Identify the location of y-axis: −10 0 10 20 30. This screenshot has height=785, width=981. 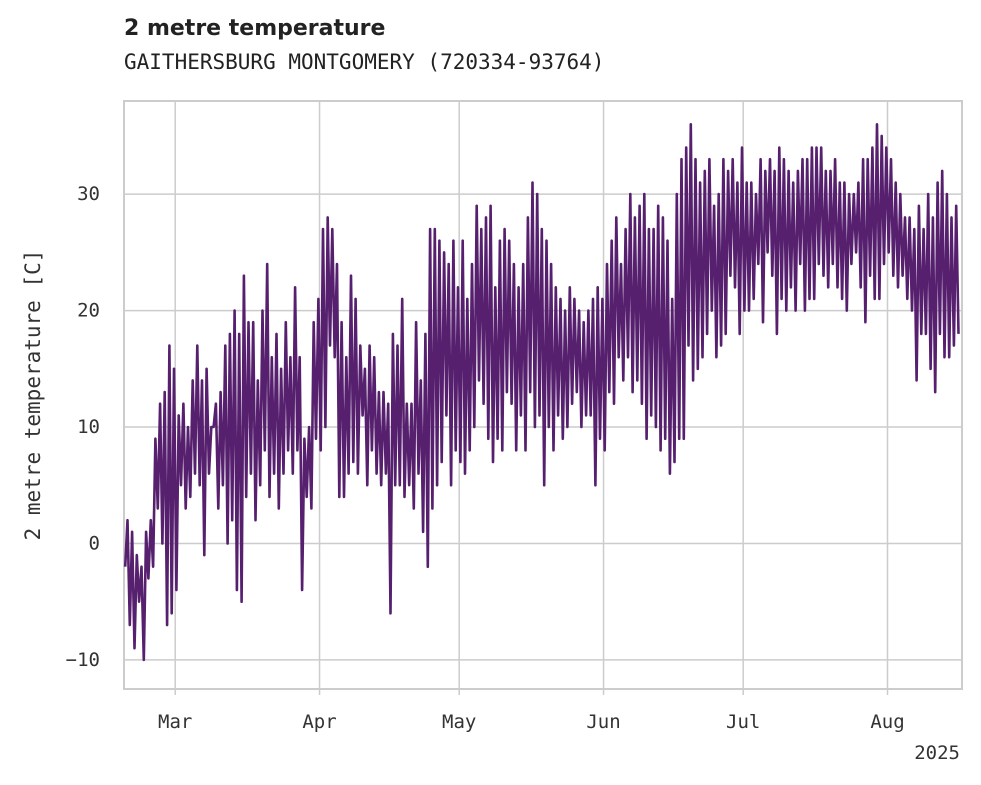
(83, 427).